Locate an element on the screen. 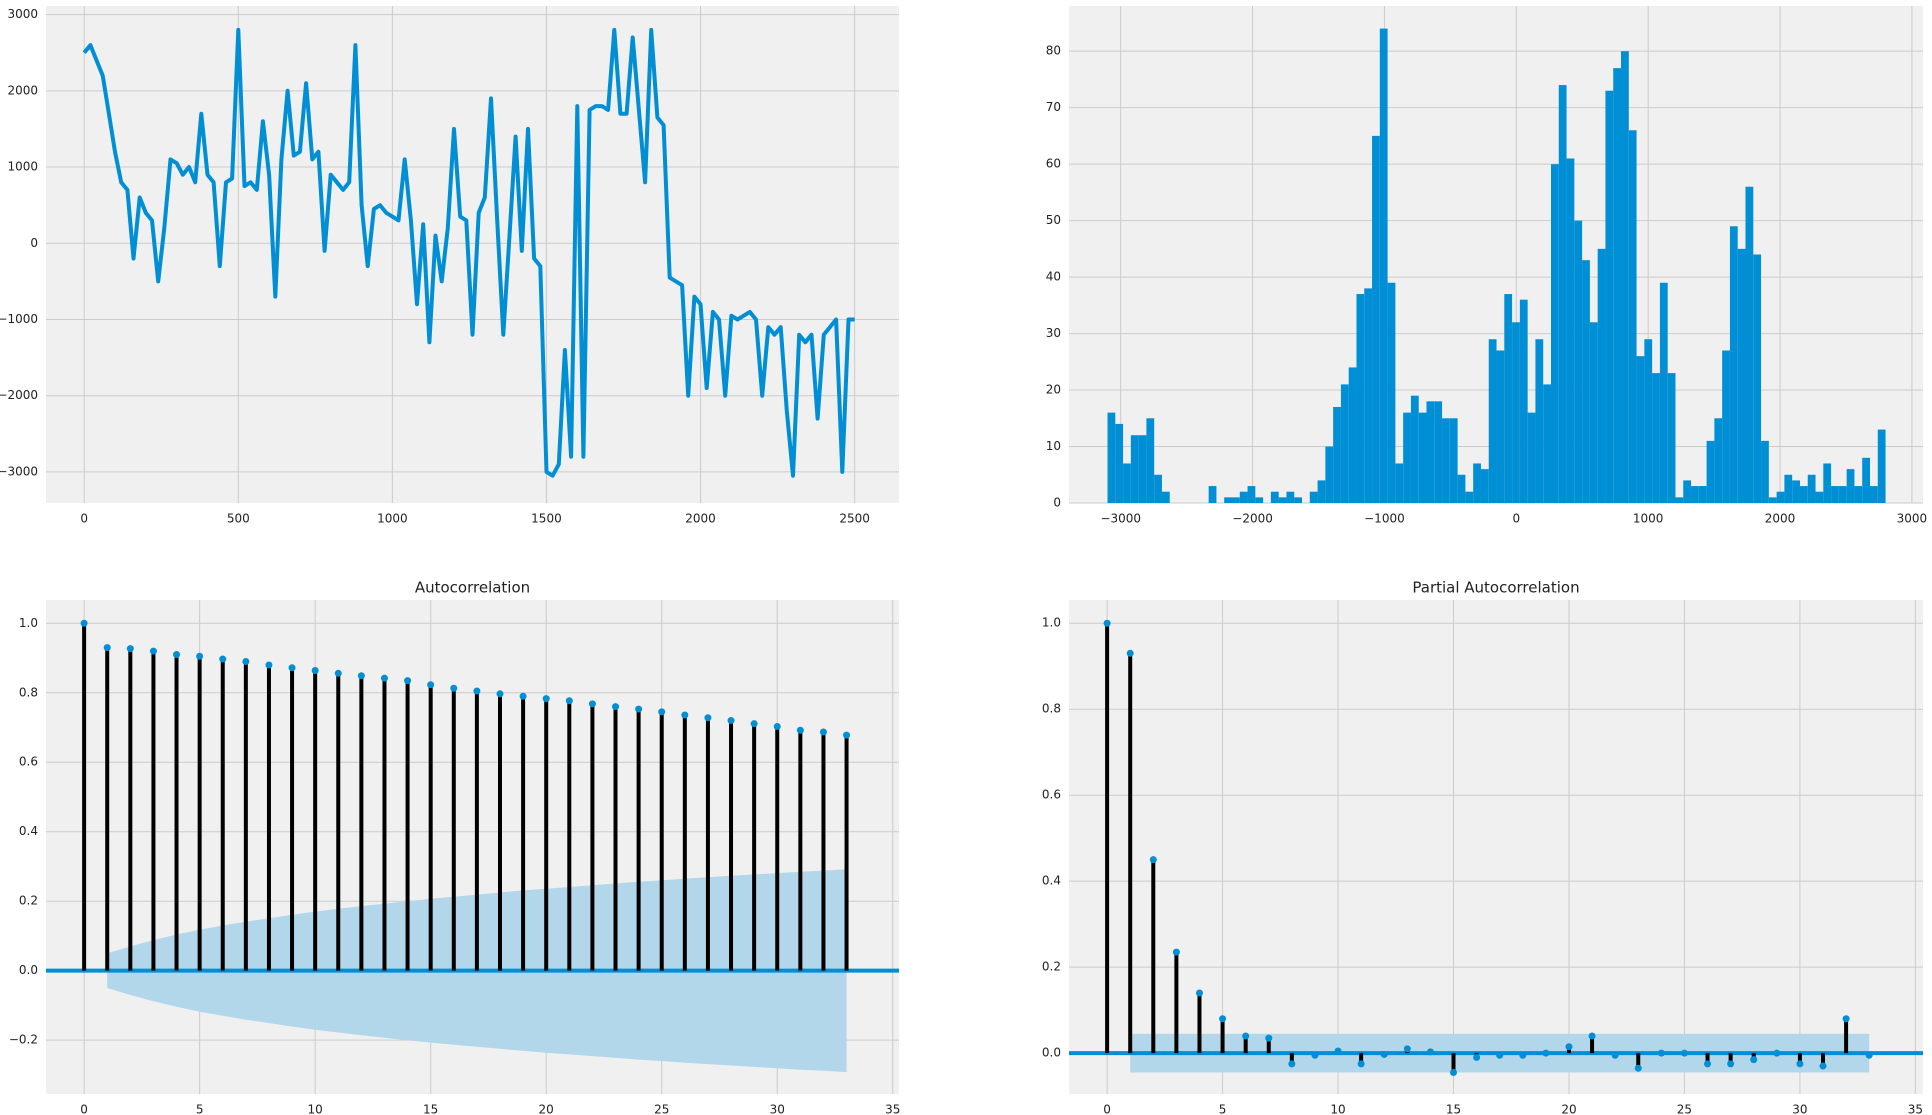 This screenshot has width=1932, height=1115. x-tick-label: 35 is located at coordinates (1915, 1109).